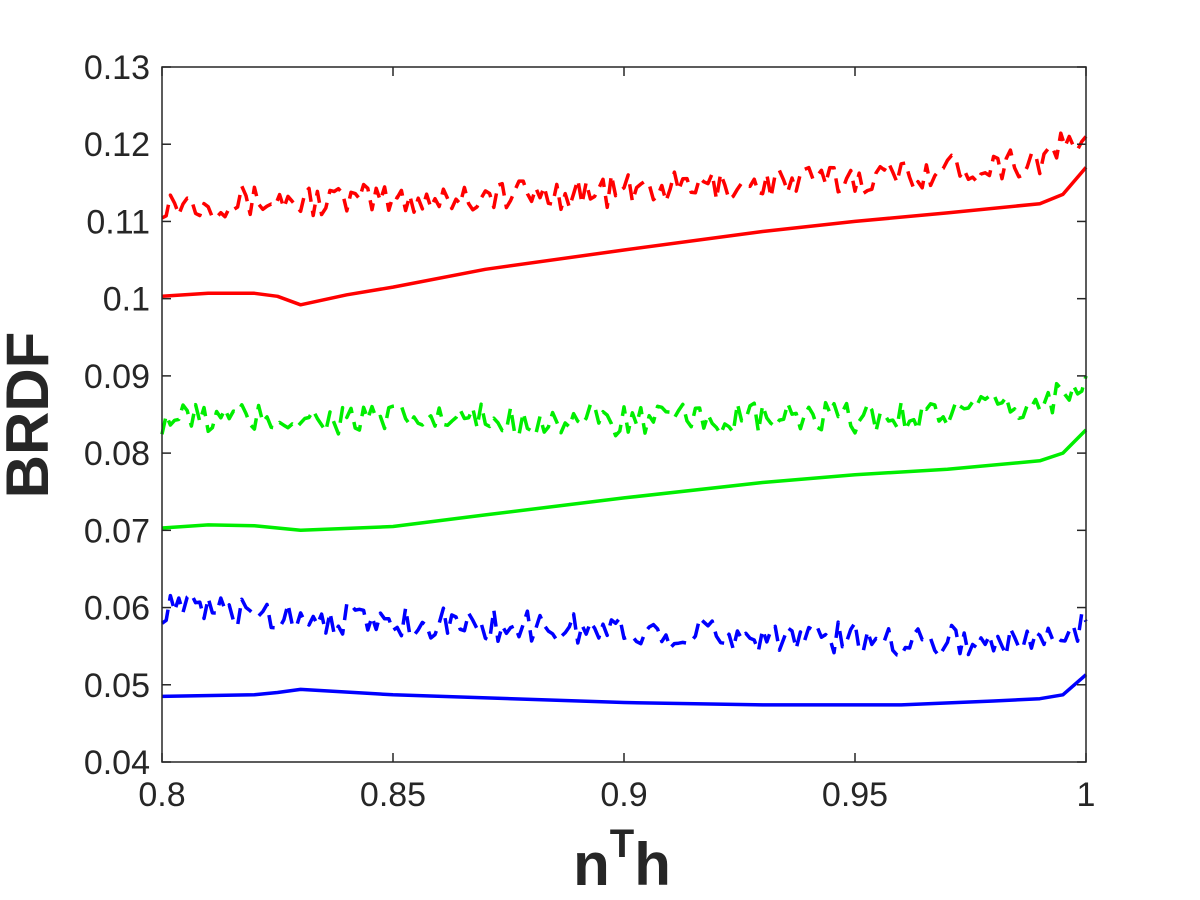  I want to click on x-axis-label-base: n, so click(591, 864).